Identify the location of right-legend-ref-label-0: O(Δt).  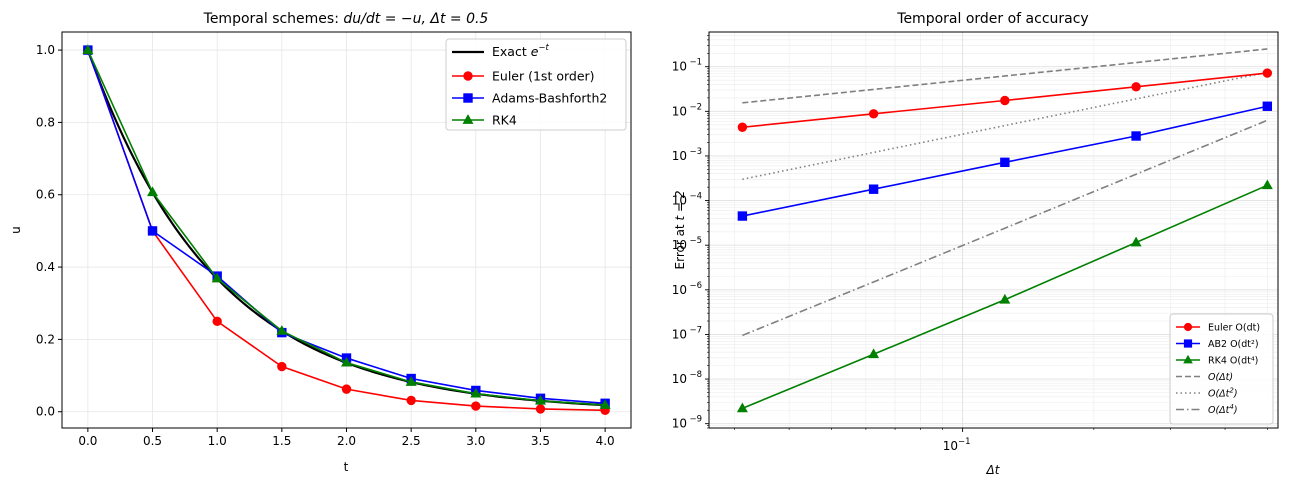
(1220, 377).